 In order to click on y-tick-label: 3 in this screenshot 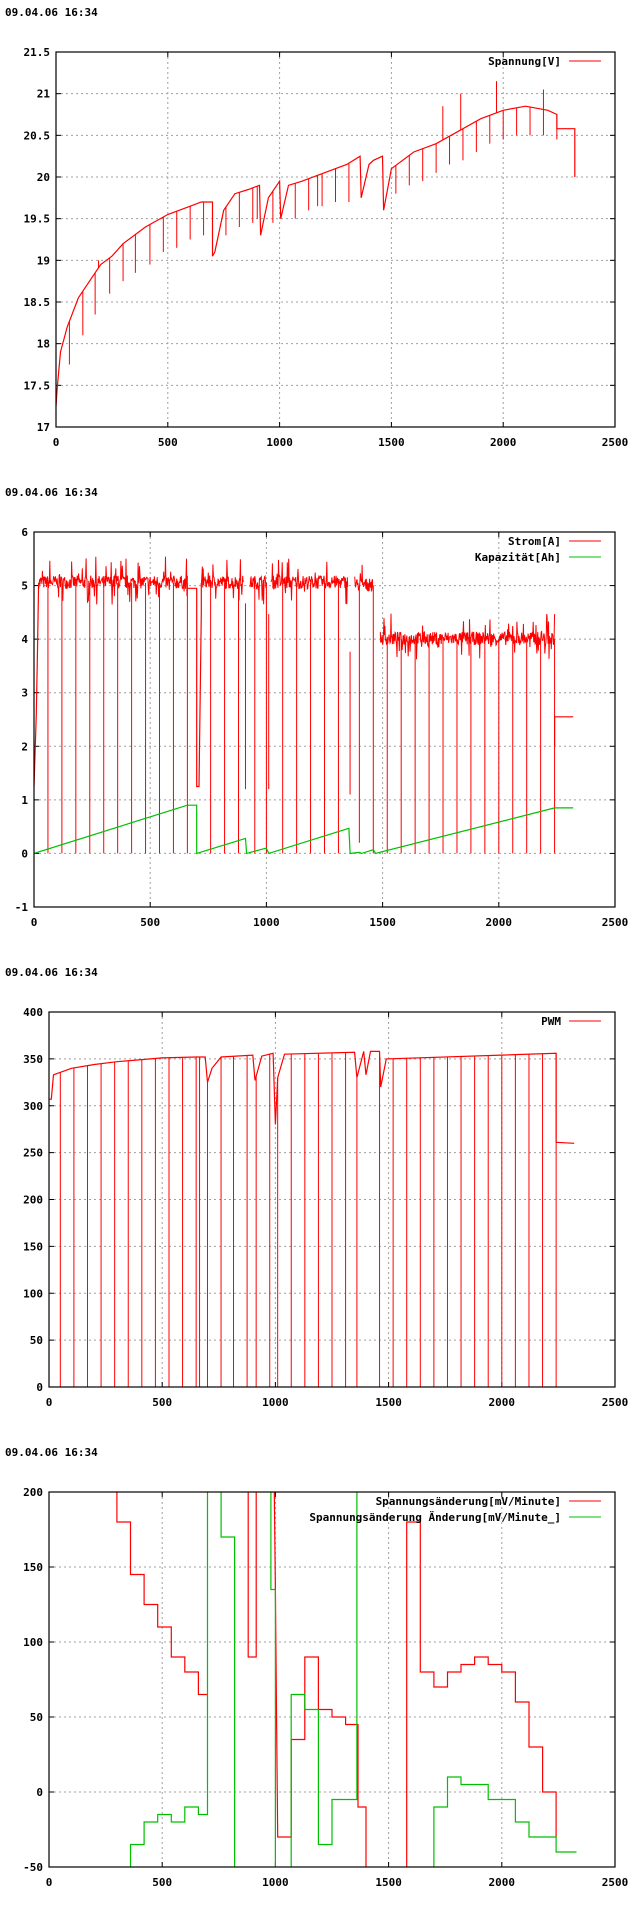, I will do `click(24, 693)`.